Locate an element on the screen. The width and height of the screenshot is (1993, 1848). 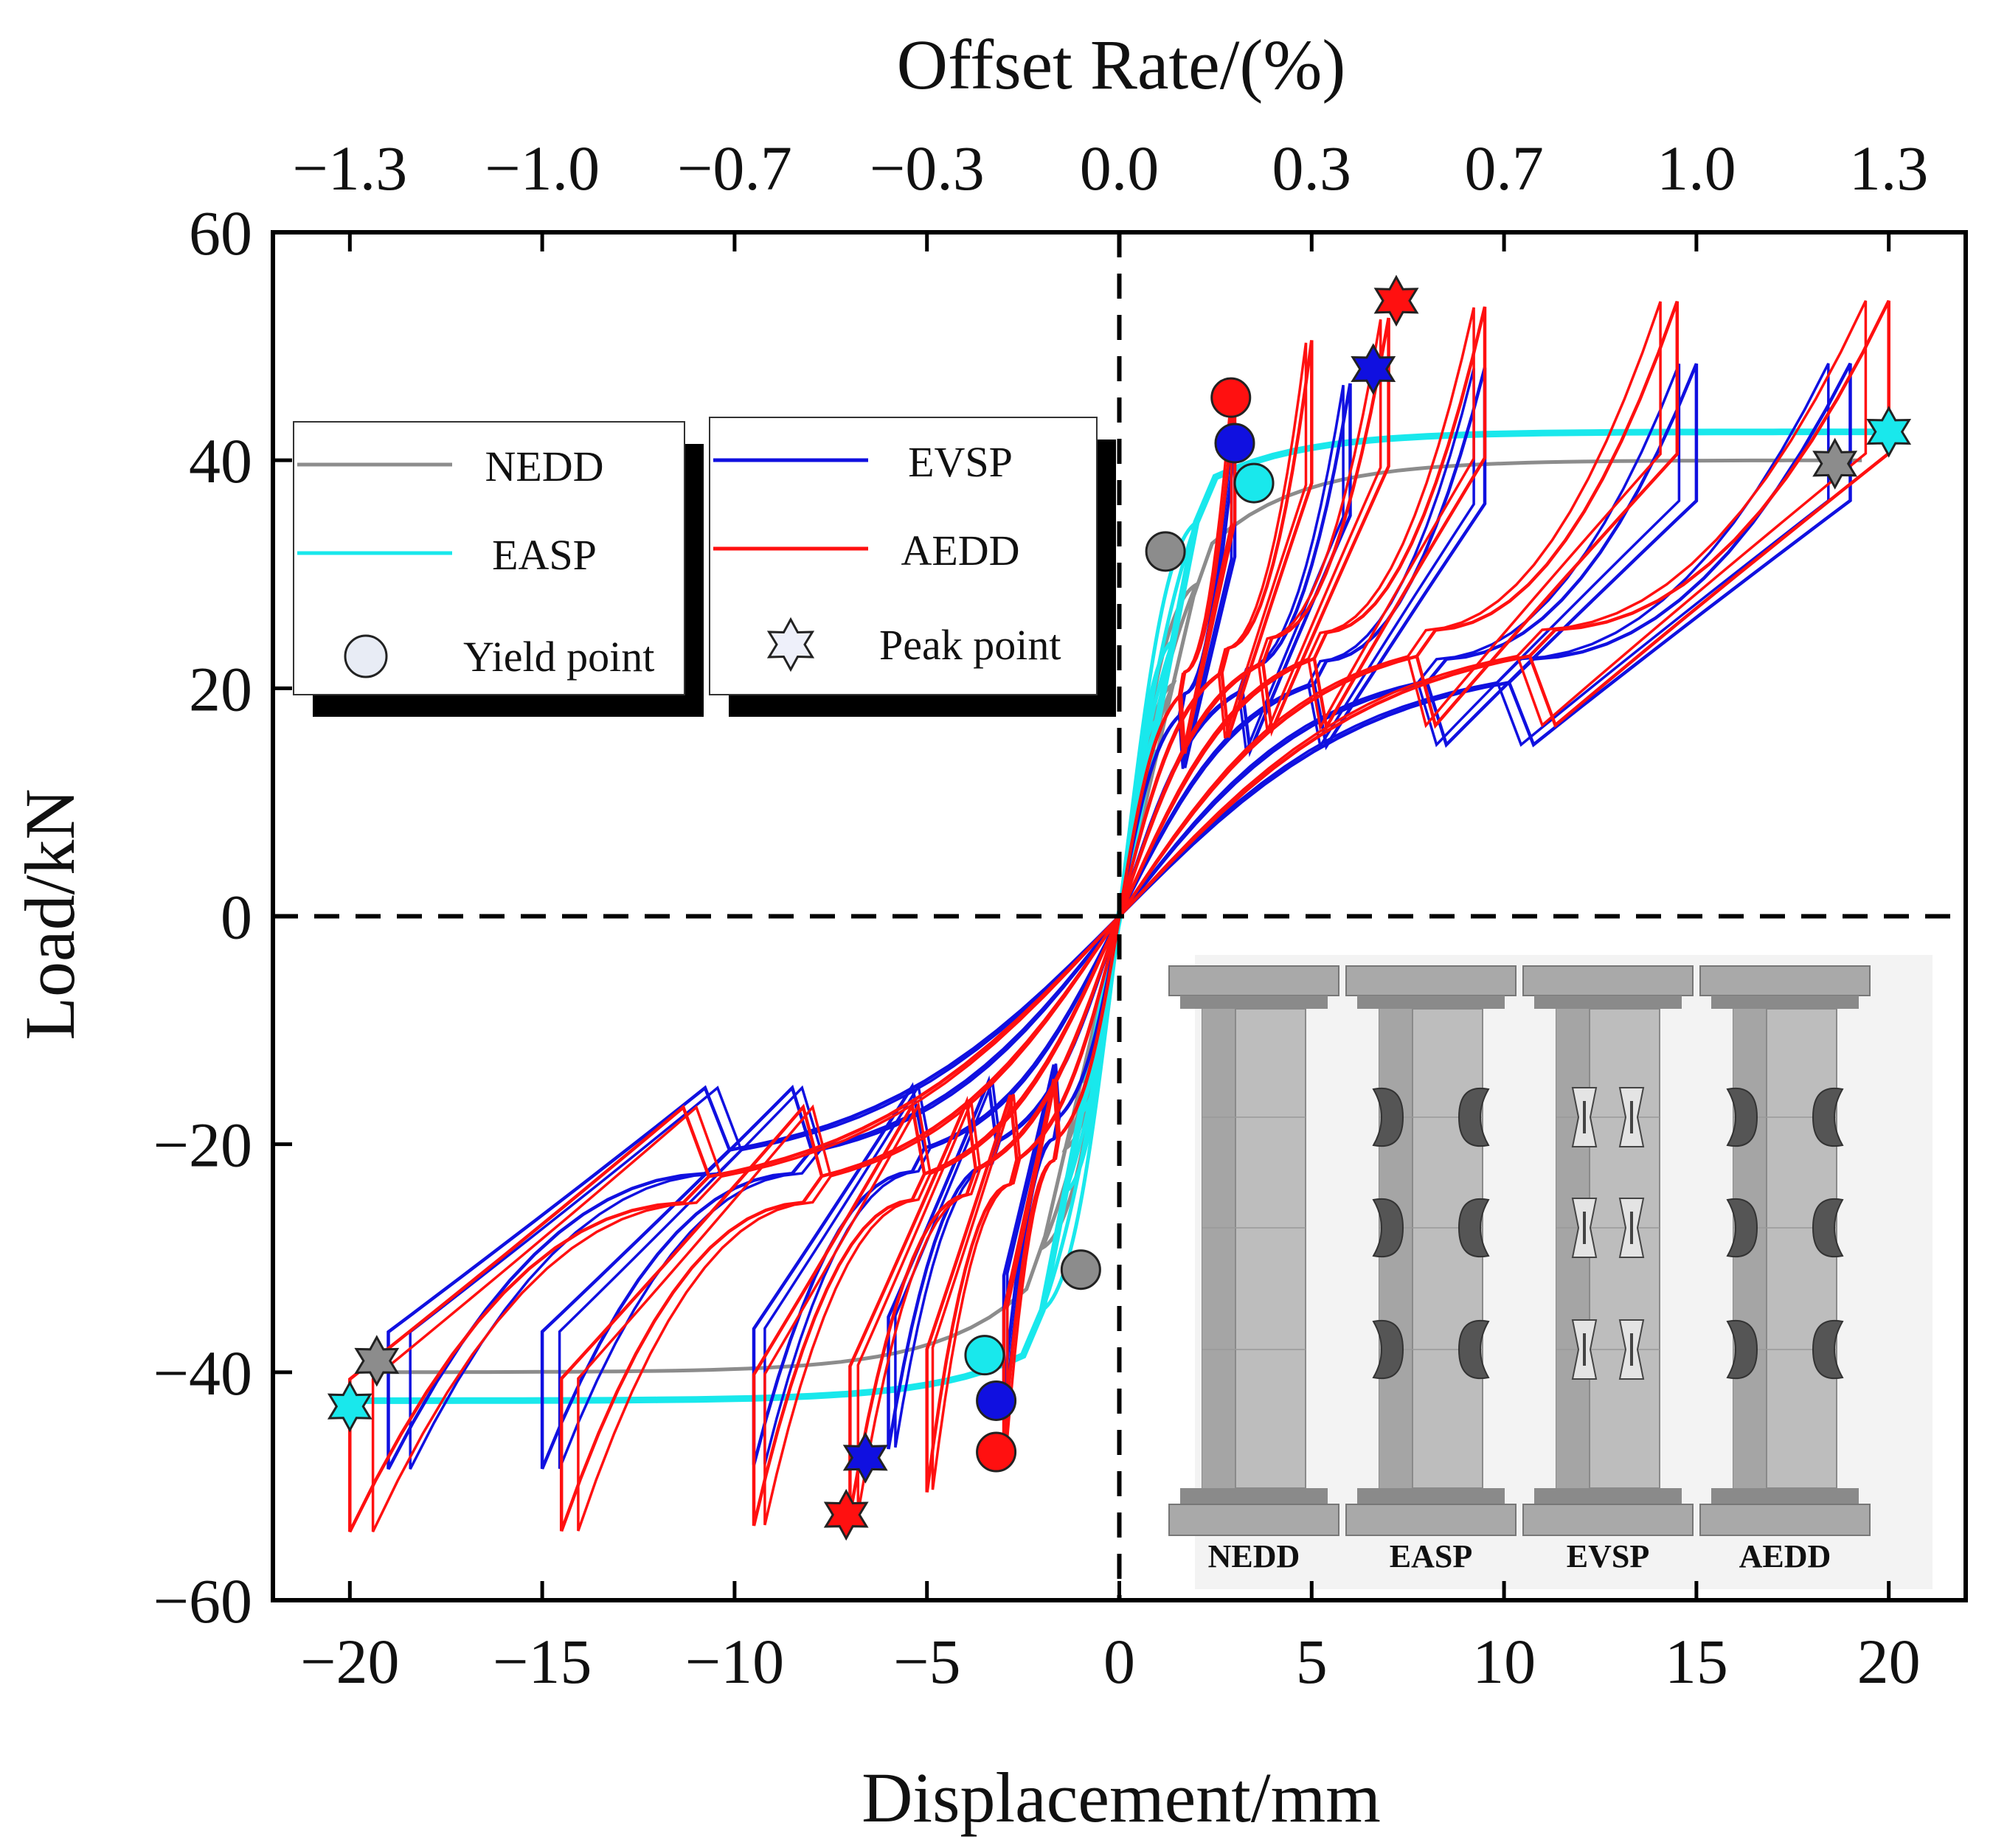
y-tick-label: 0 is located at coordinates (236, 917).